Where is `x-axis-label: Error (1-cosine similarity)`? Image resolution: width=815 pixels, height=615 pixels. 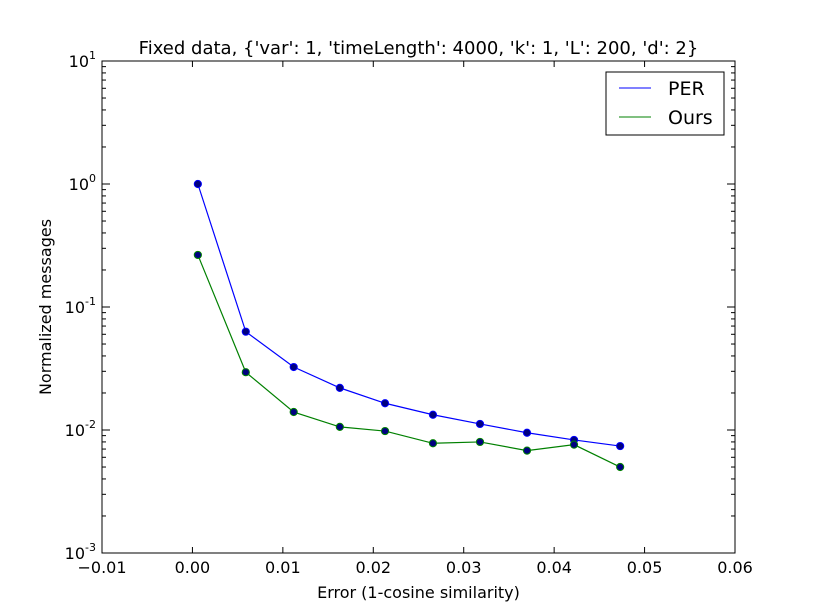
x-axis-label: Error (1-cosine similarity) is located at coordinates (418, 592).